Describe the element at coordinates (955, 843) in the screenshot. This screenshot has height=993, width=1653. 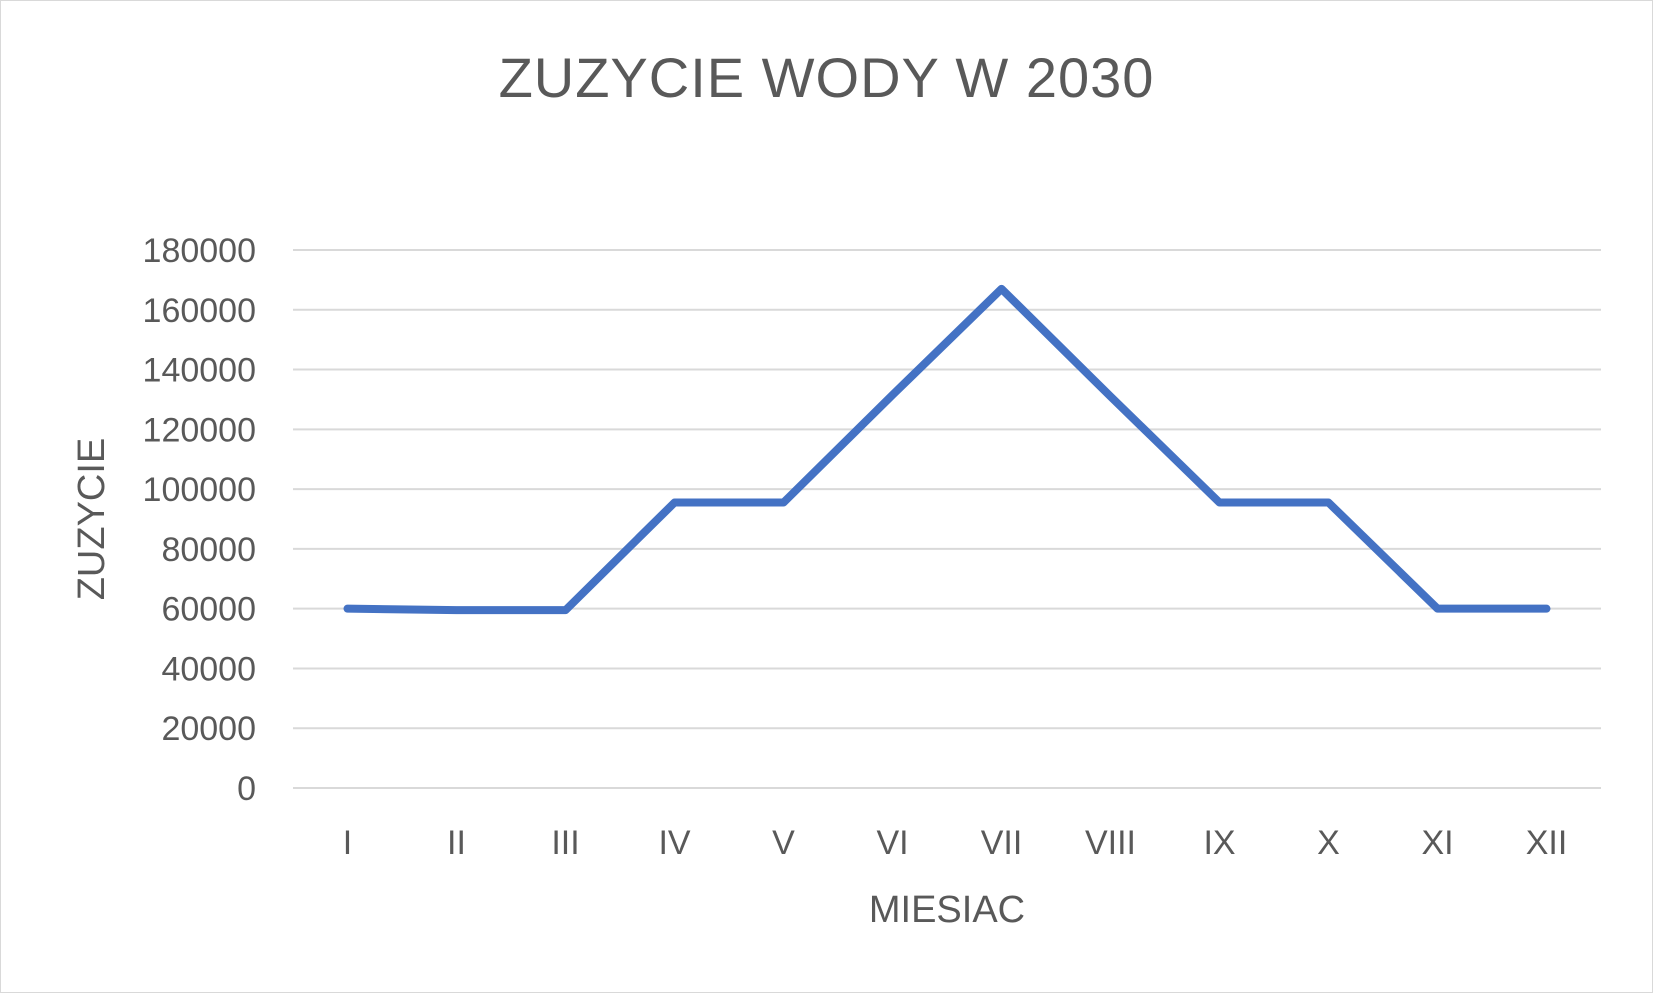
I see `x-axis-ticks: I II III IV V VI VII VIII IX X XI XII` at that location.